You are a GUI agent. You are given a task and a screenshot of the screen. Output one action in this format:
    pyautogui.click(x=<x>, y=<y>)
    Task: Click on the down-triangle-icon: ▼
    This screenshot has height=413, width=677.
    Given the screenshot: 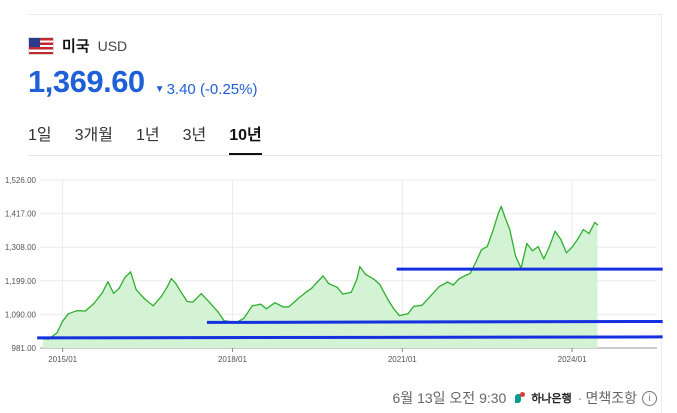 What is the action you would take?
    pyautogui.click(x=159, y=89)
    